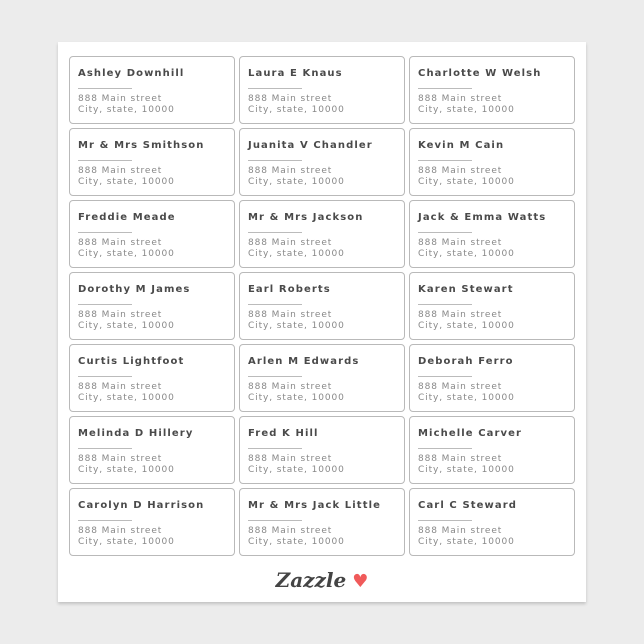  I want to click on recipient-name: Carl C Steward, so click(467, 505).